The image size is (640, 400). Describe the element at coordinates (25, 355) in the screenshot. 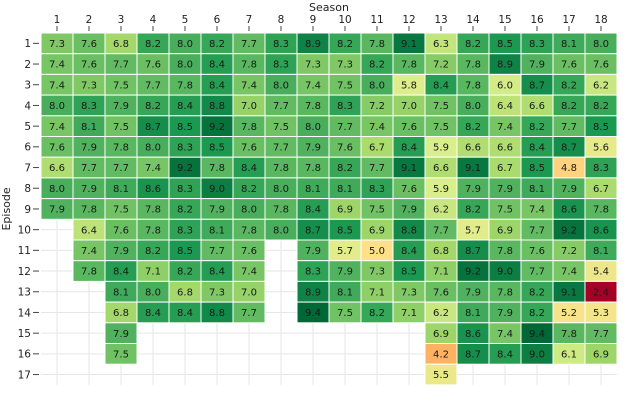

I see `y-tick-label: 16` at that location.